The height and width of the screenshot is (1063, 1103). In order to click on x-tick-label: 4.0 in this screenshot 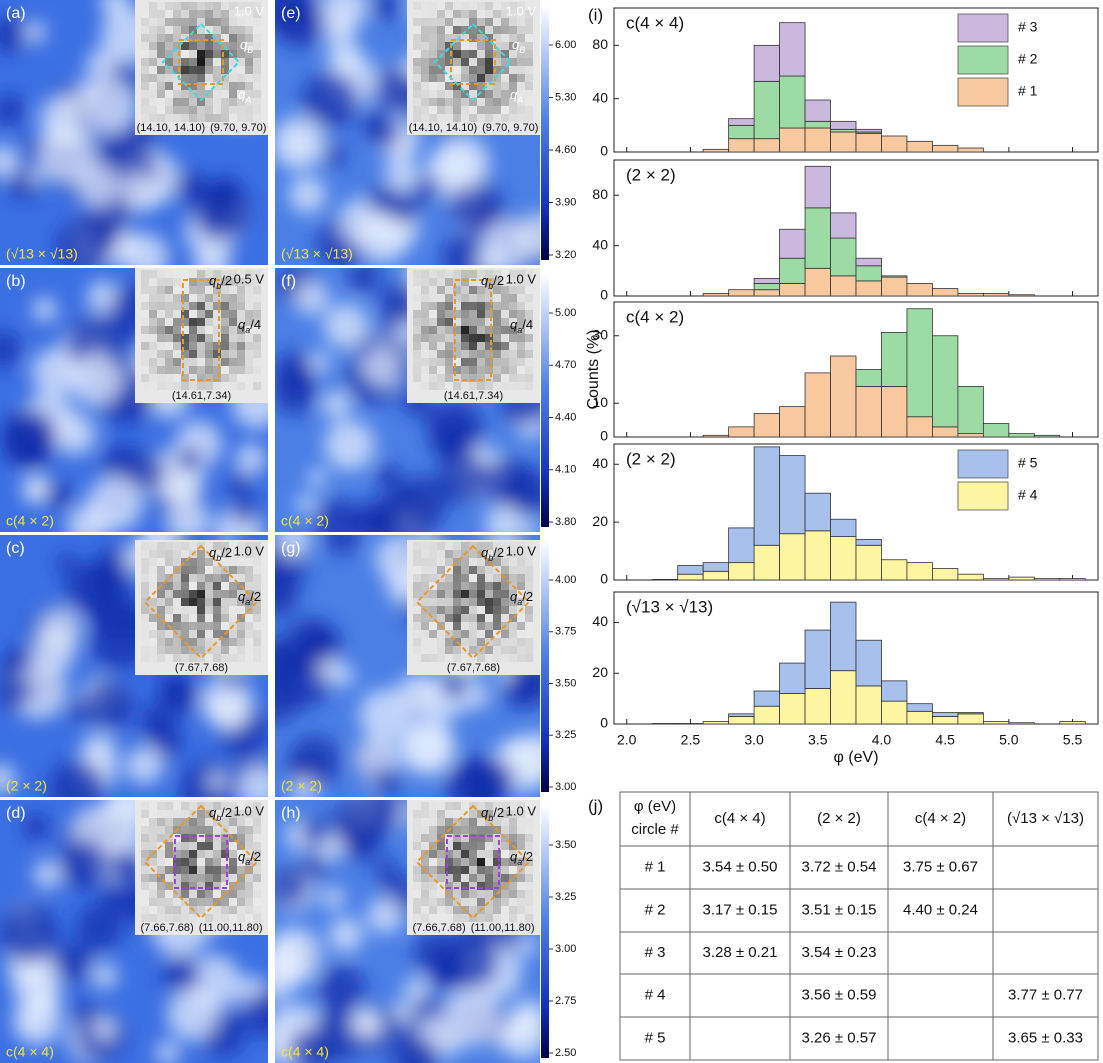, I will do `click(882, 740)`.